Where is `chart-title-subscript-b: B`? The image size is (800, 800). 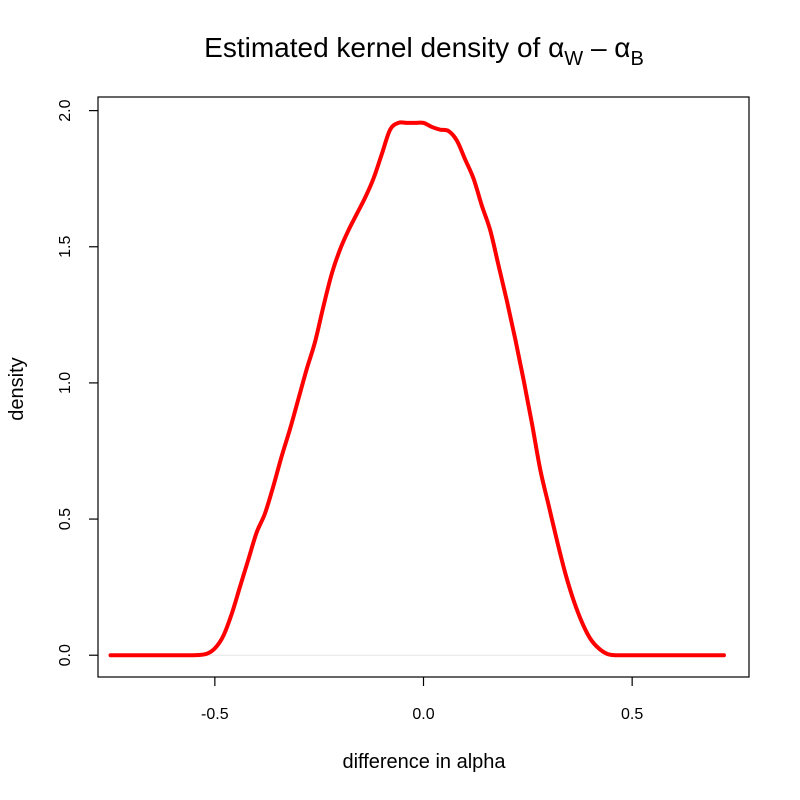 chart-title-subscript-b: B is located at coordinates (637, 59).